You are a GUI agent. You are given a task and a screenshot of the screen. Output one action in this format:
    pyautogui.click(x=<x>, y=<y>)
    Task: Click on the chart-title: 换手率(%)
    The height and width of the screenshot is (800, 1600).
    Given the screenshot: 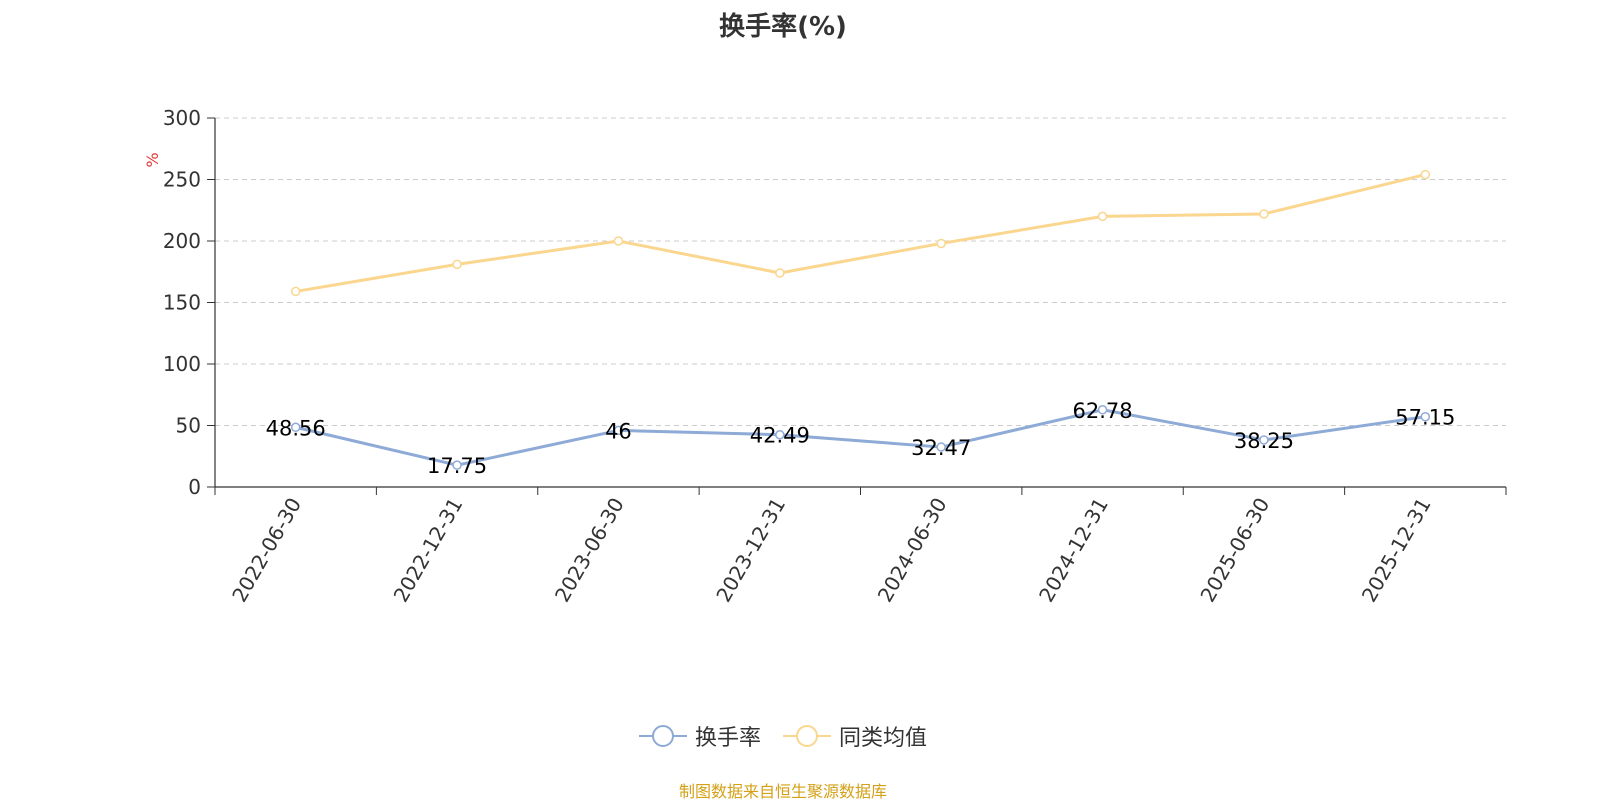 What is the action you would take?
    pyautogui.click(x=783, y=27)
    